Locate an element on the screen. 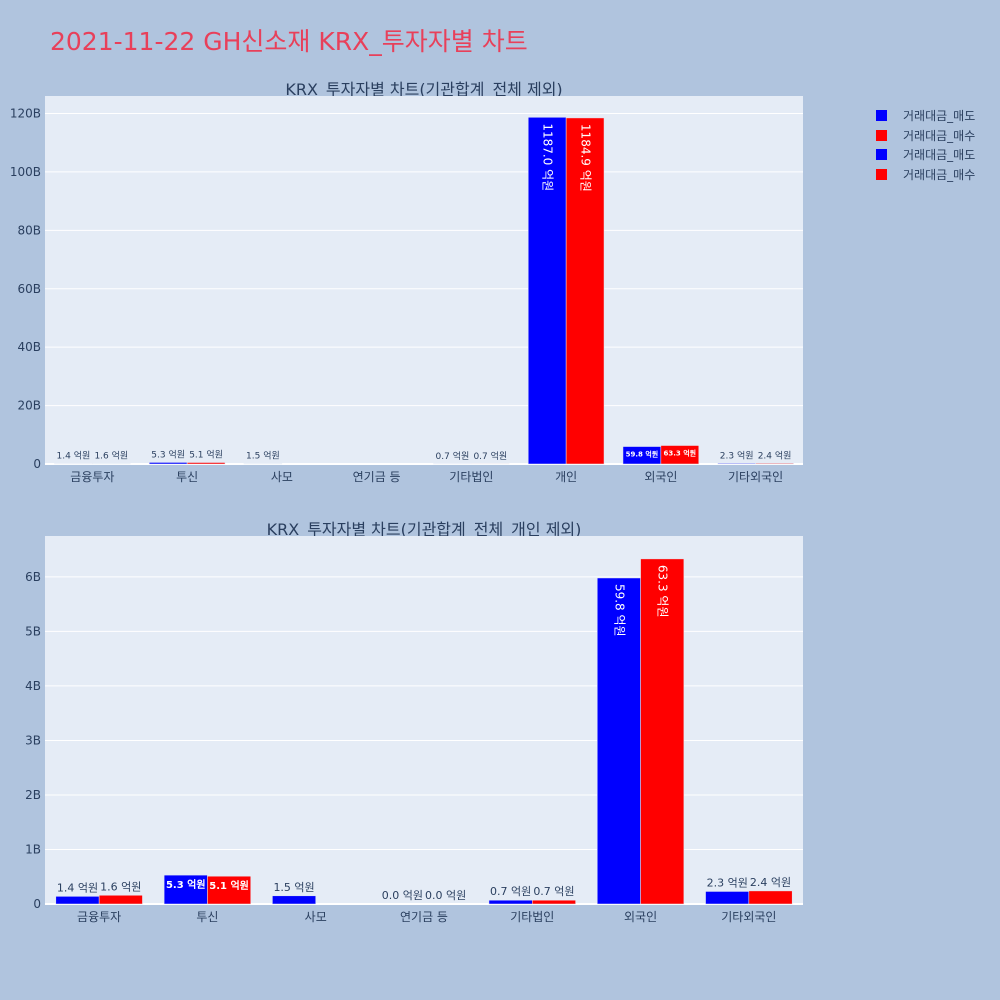 The image size is (1000, 1000). y-tick-label: 60B is located at coordinates (29, 289).